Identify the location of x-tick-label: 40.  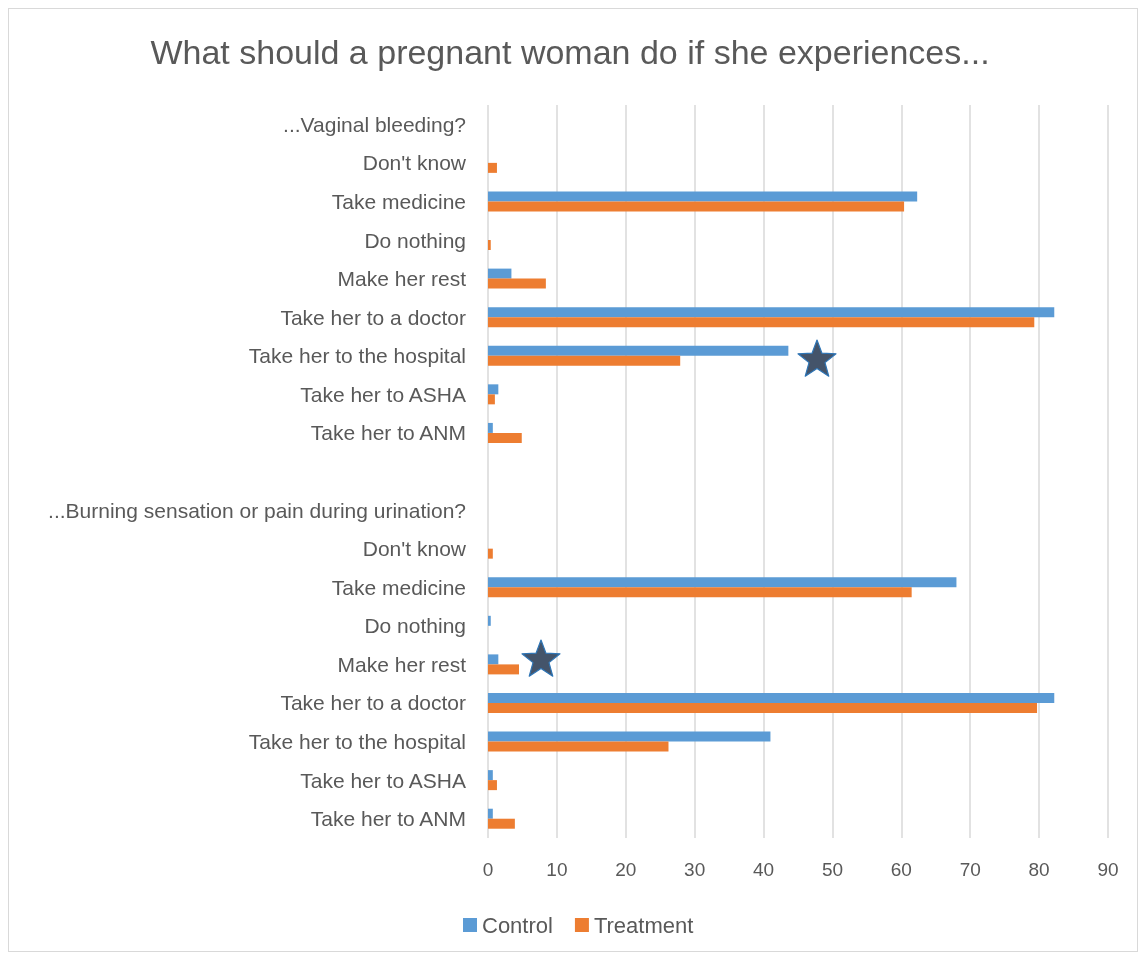
(763, 869).